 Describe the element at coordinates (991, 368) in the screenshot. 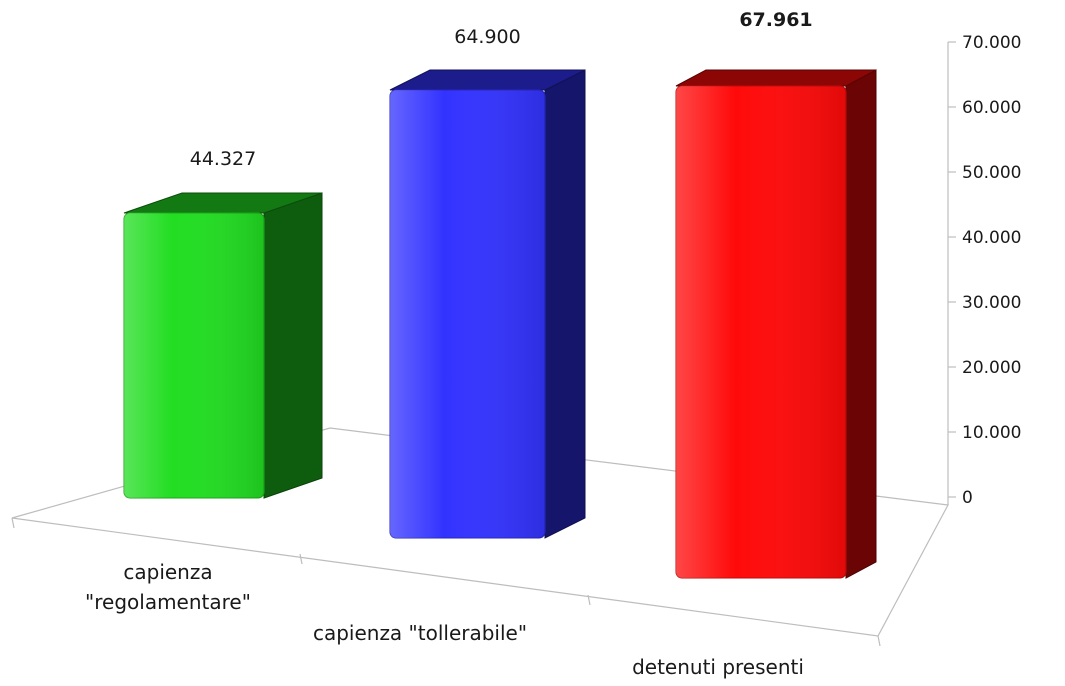

I see `y-tick-label: 20.000` at that location.